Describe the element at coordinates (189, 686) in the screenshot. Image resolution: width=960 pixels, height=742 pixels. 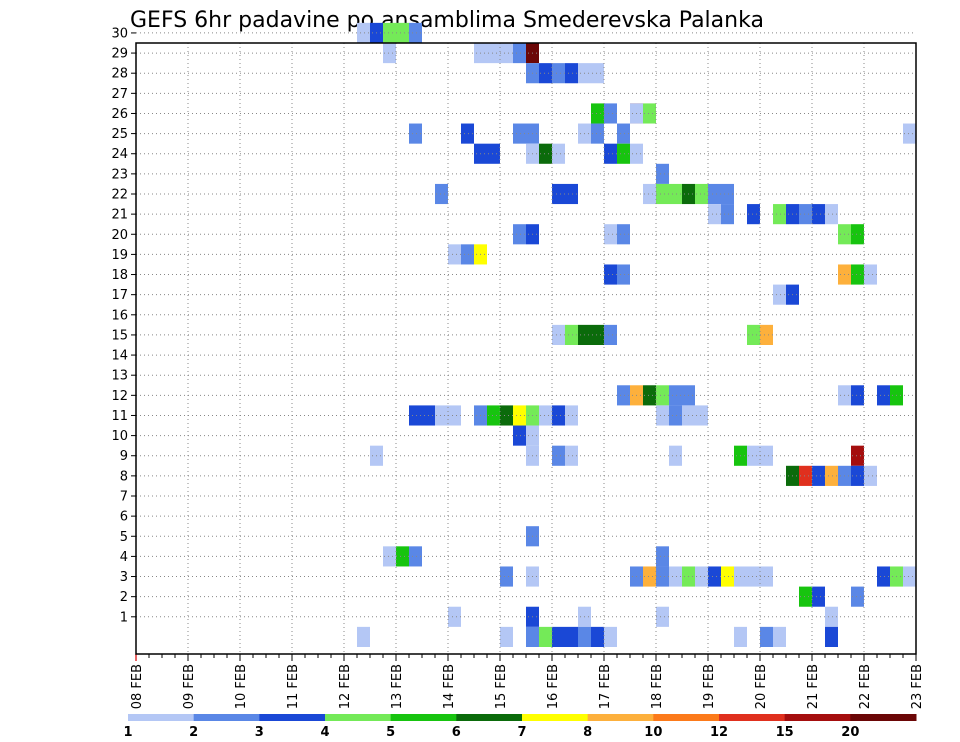
I see `x-tick-label: 09 FEB` at that location.